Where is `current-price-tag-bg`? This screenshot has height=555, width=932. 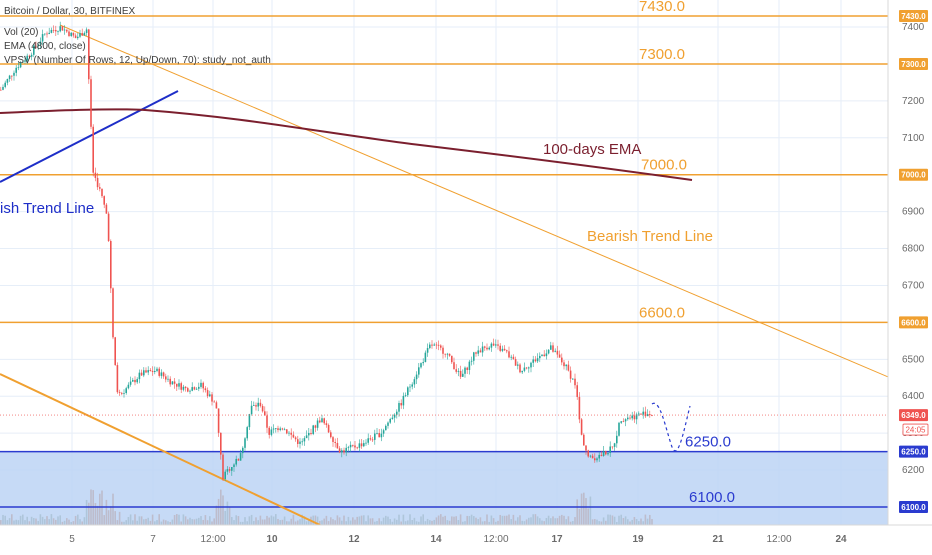 current-price-tag-bg is located at coordinates (913, 415).